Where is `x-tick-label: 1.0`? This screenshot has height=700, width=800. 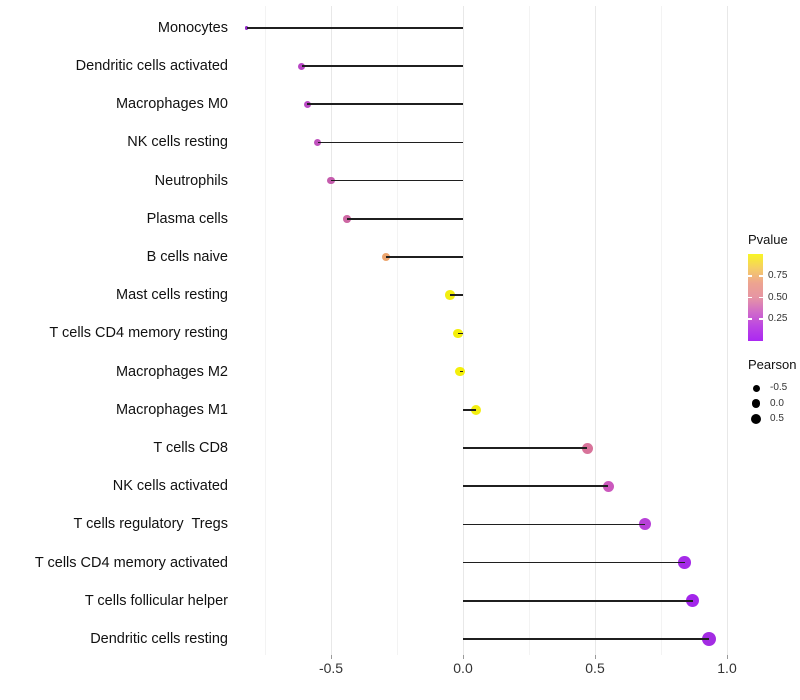 x-tick-label: 1.0 is located at coordinates (727, 668).